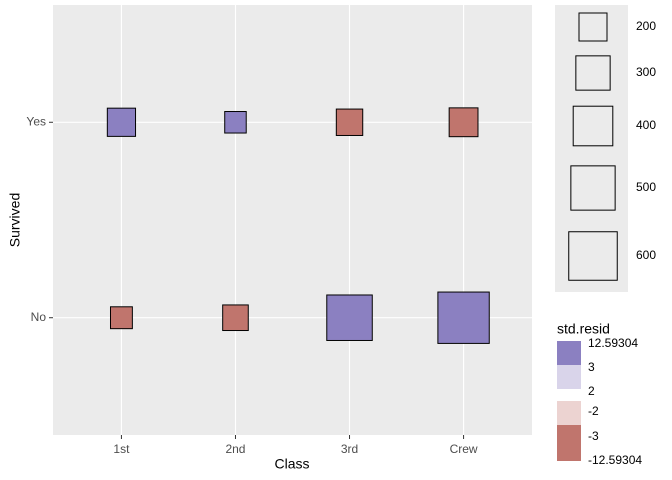 This screenshot has height=480, width=672. Describe the element at coordinates (646, 72) in the screenshot. I see `size-legend-label: 300` at that location.